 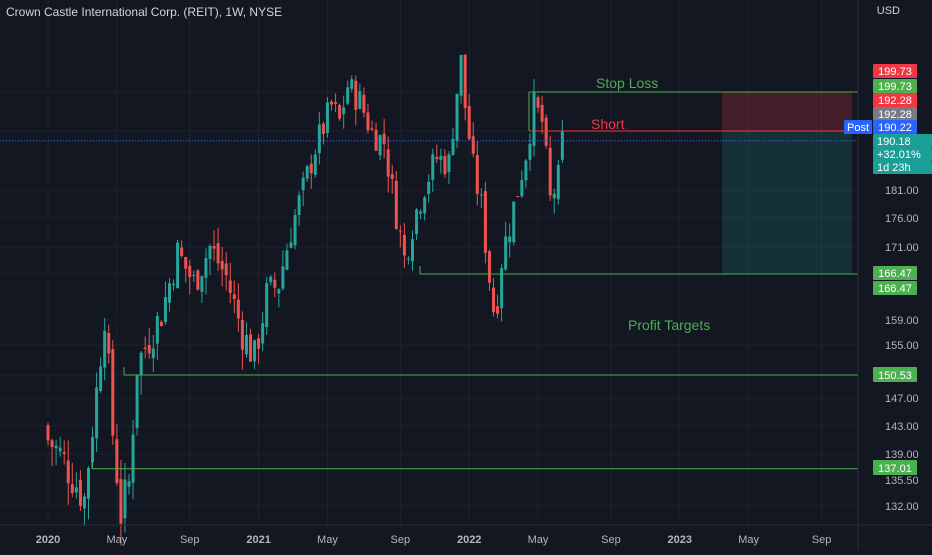 What do you see at coordinates (858, 128) in the screenshot?
I see `price-label-text-4: Post` at bounding box center [858, 128].